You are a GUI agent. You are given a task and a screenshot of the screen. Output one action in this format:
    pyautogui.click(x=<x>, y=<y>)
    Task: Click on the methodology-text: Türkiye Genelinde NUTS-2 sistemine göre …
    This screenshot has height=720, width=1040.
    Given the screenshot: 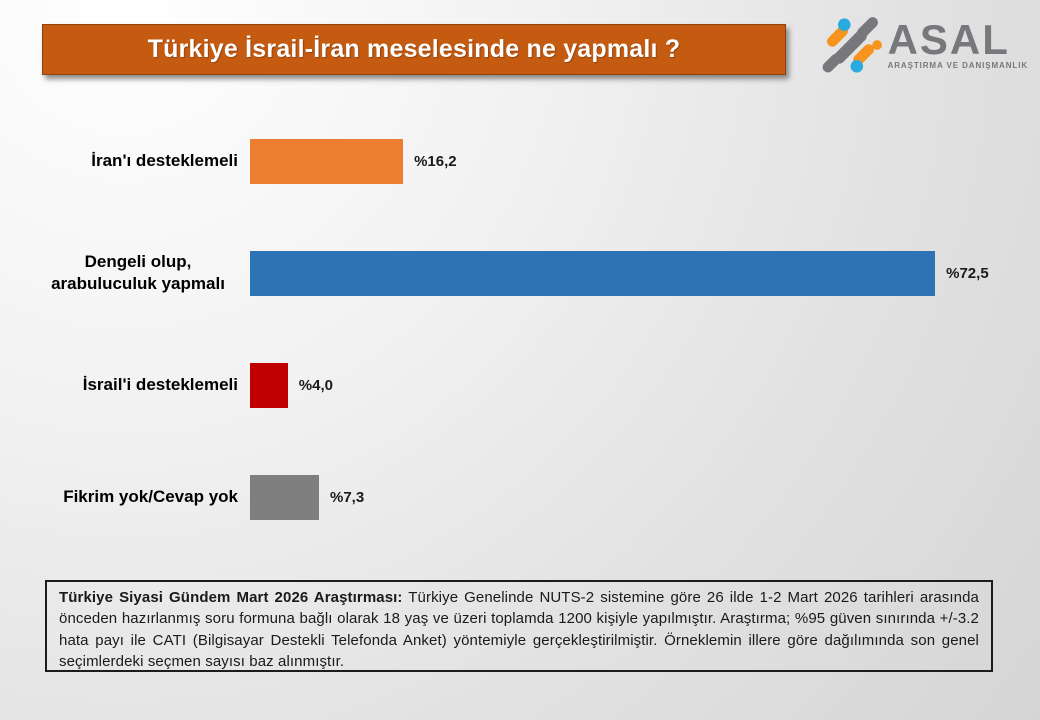 What is the action you would take?
    pyautogui.click(x=519, y=629)
    